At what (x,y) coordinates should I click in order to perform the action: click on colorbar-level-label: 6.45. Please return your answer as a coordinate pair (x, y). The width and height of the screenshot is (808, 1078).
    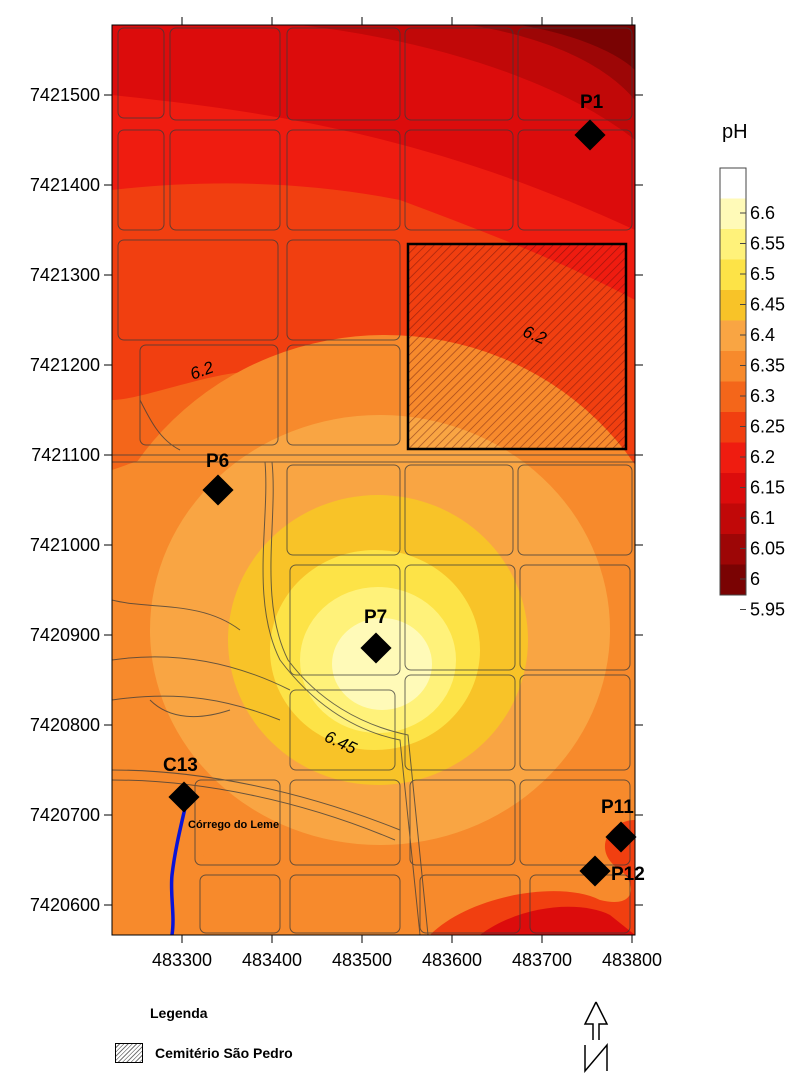
    Looking at the image, I should click on (767, 305).